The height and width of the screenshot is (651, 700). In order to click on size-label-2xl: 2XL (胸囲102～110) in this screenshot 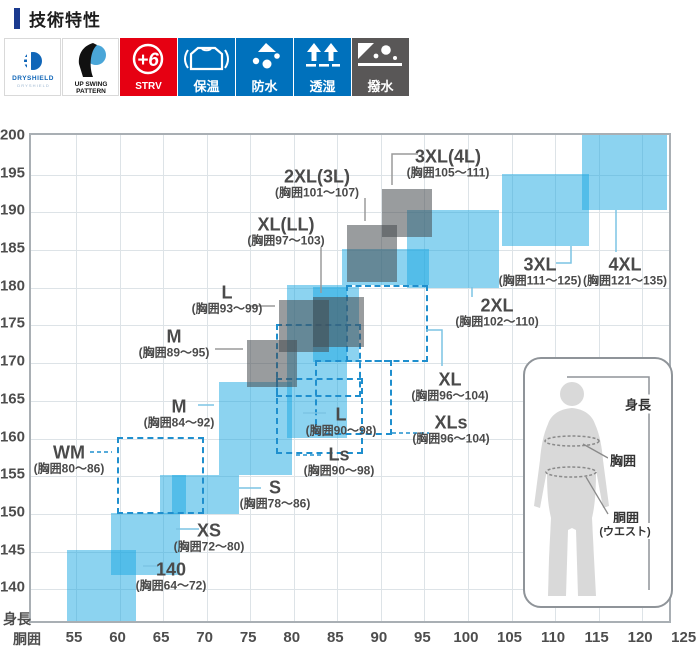, I will do `click(496, 311)`.